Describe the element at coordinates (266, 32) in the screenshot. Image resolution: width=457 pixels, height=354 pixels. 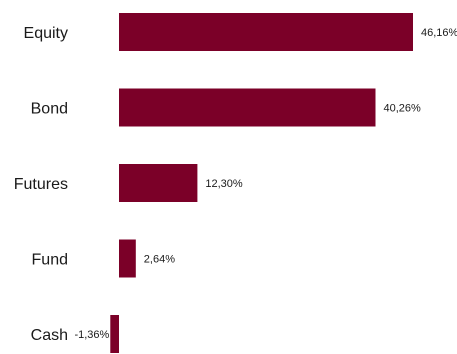
I see `bar-equity` at that location.